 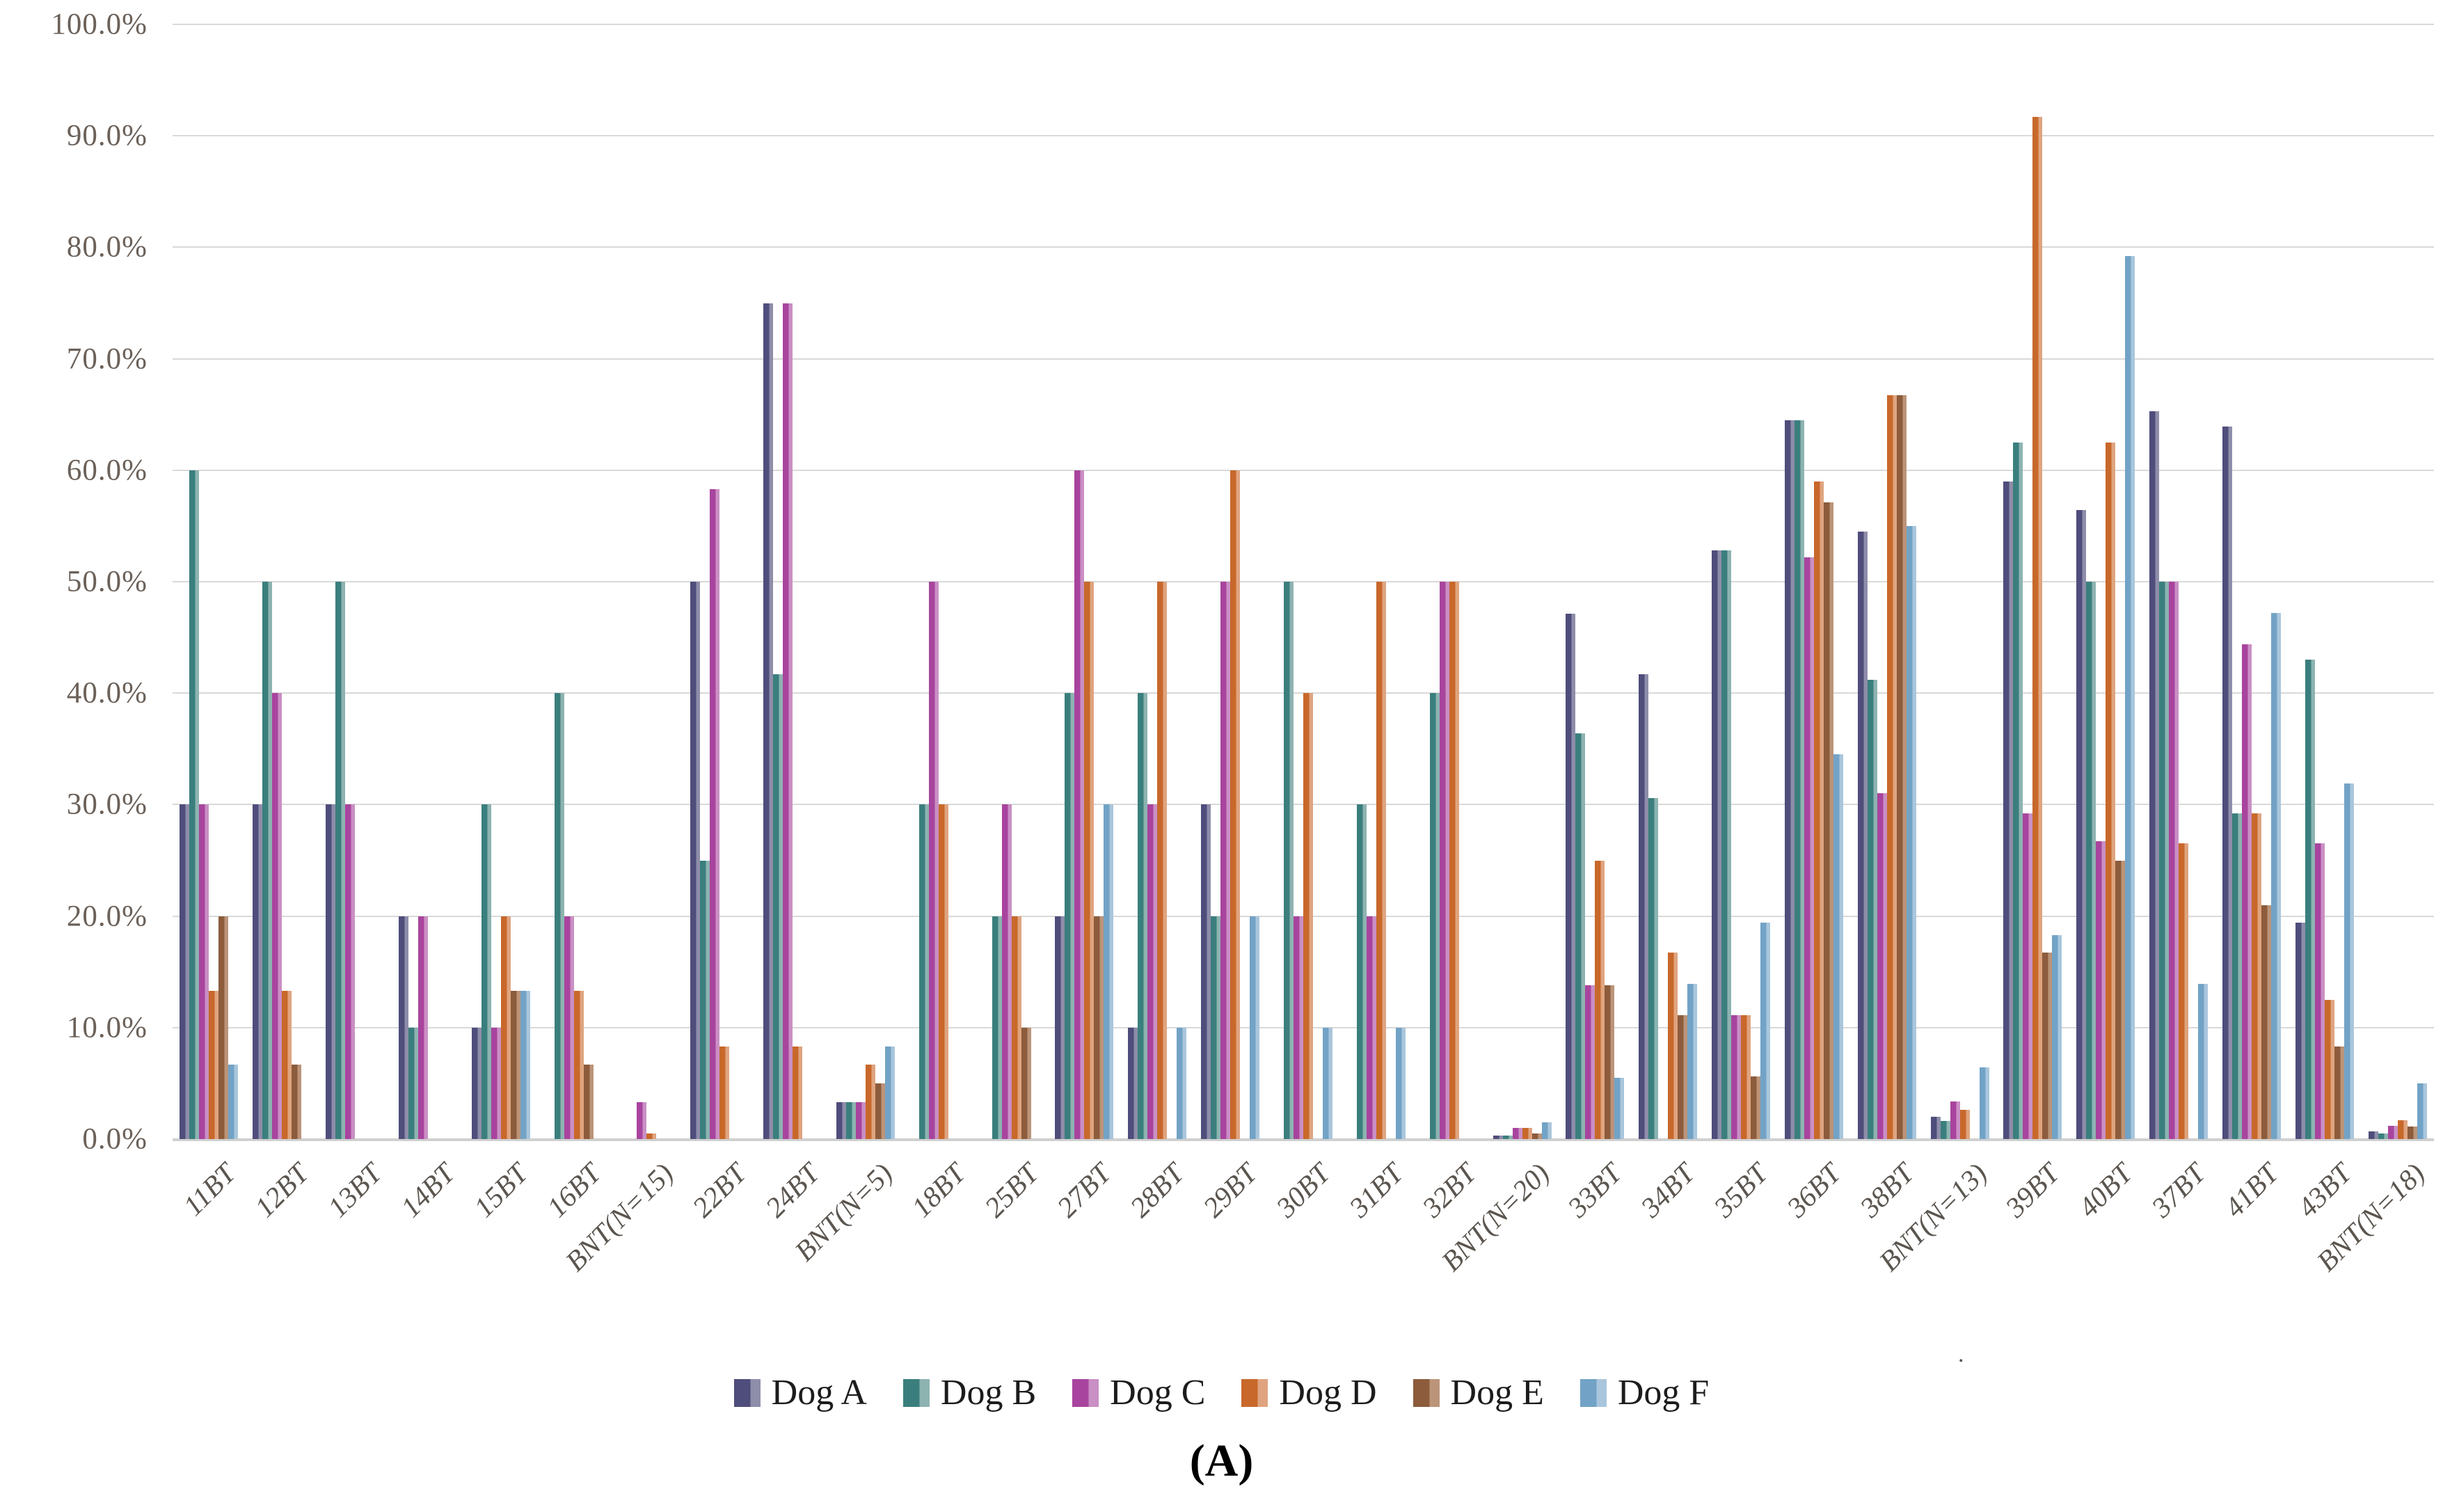 What do you see at coordinates (107, 470) in the screenshot?
I see `y-axis-tick-label: 60.0%` at bounding box center [107, 470].